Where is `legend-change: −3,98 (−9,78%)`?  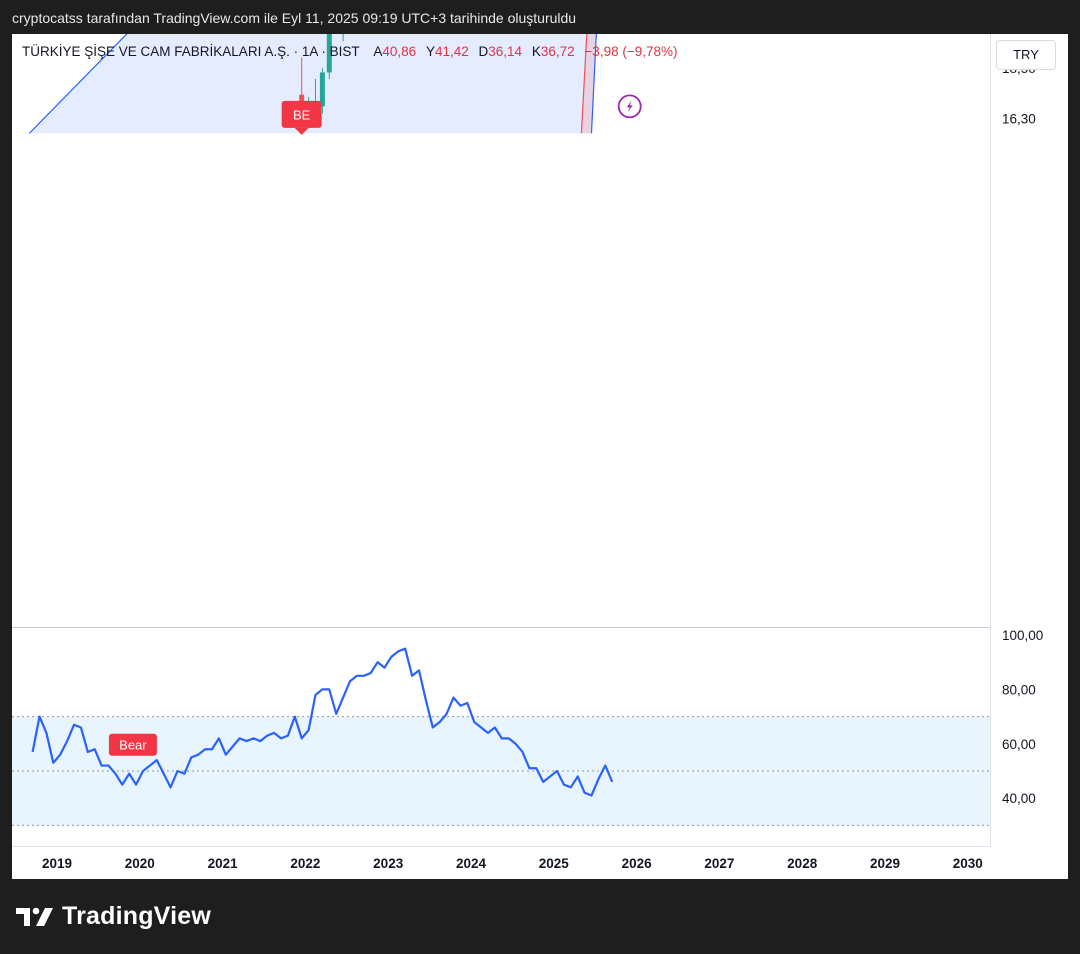 legend-change: −3,98 (−9,78%) is located at coordinates (631, 51).